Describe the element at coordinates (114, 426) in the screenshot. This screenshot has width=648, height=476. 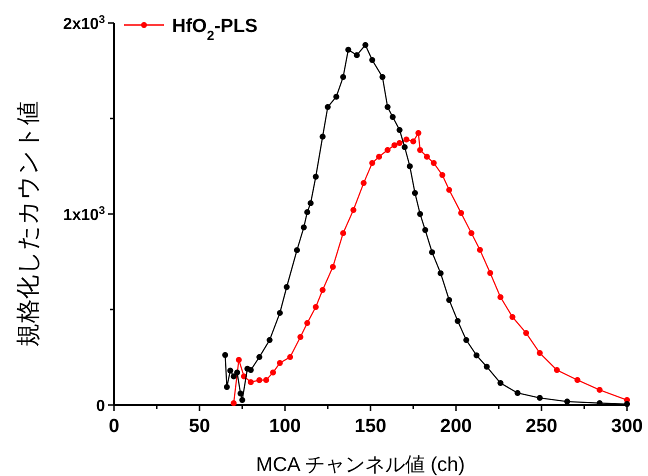
I see `x-tick-label: 0` at that location.